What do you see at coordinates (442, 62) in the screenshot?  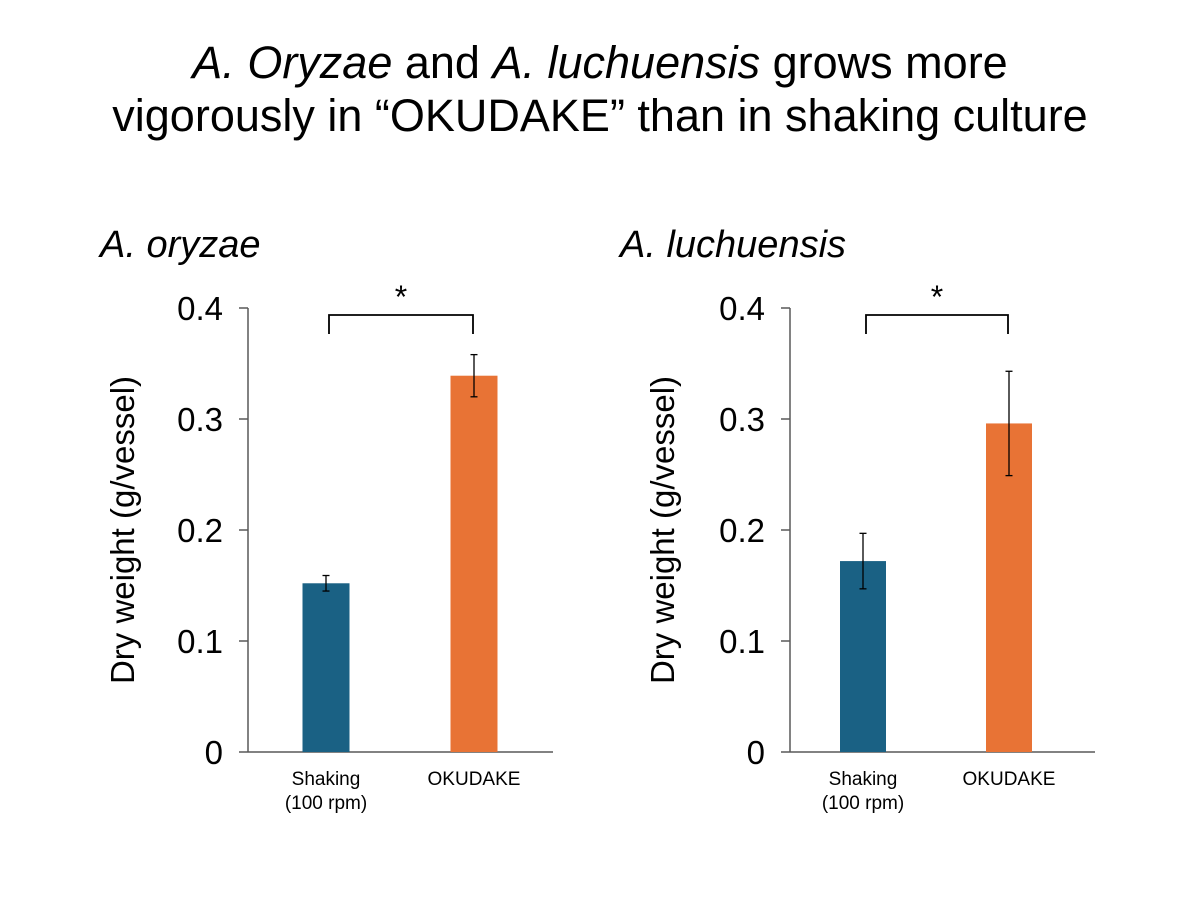 I see `title-and: and` at bounding box center [442, 62].